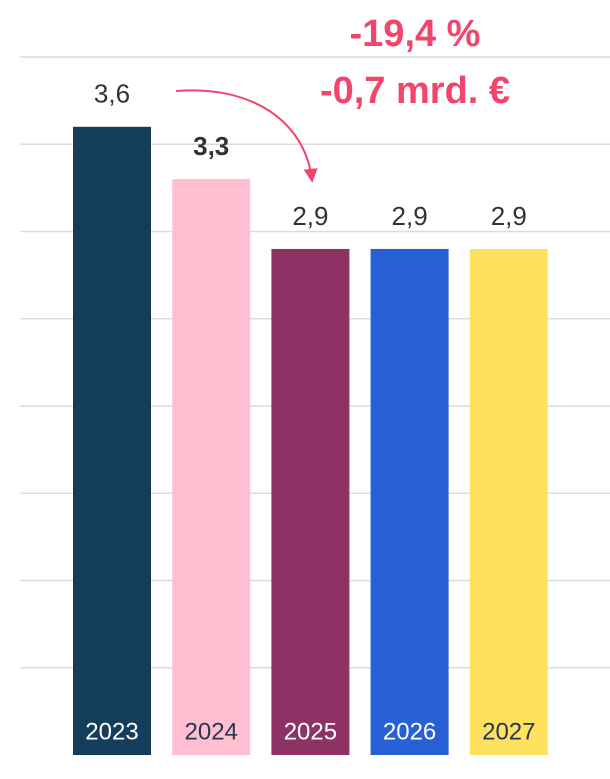 The image size is (610, 779). Describe the element at coordinates (409, 731) in the screenshot. I see `x-tick-label: 2026` at that location.